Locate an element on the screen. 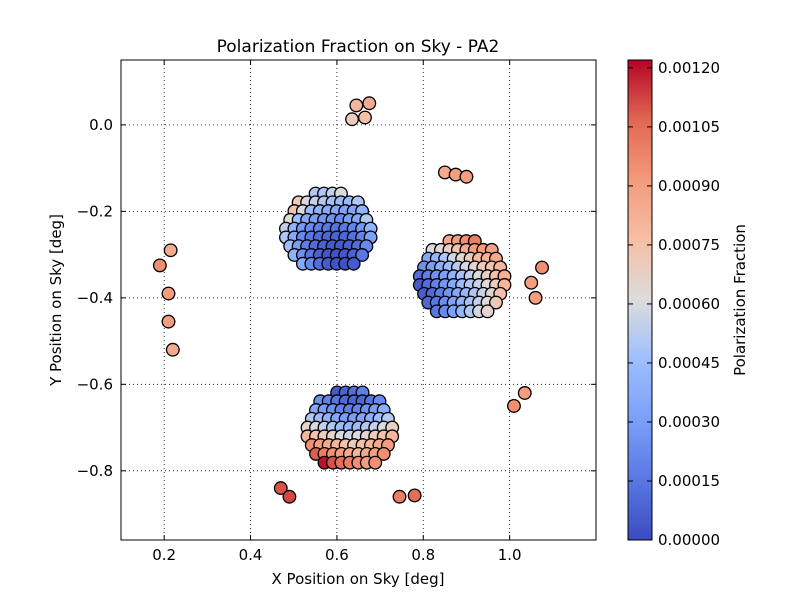  colorbar-tick-label: 0.00030 is located at coordinates (689, 422).